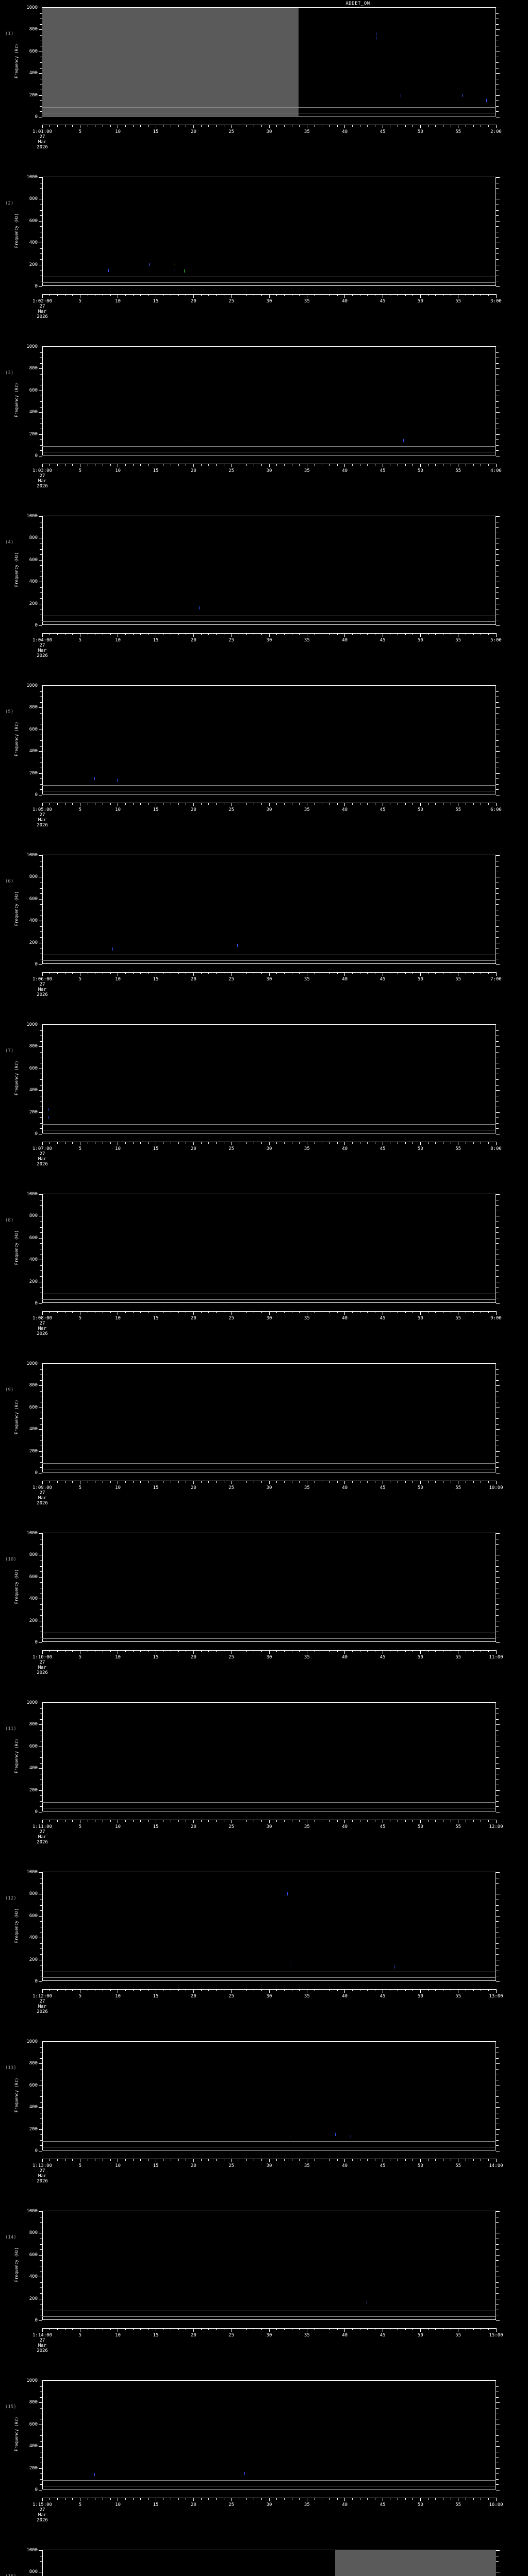 The width and height of the screenshot is (528, 2576). What do you see at coordinates (307, 640) in the screenshot?
I see `x-tick-label: 35` at bounding box center [307, 640].